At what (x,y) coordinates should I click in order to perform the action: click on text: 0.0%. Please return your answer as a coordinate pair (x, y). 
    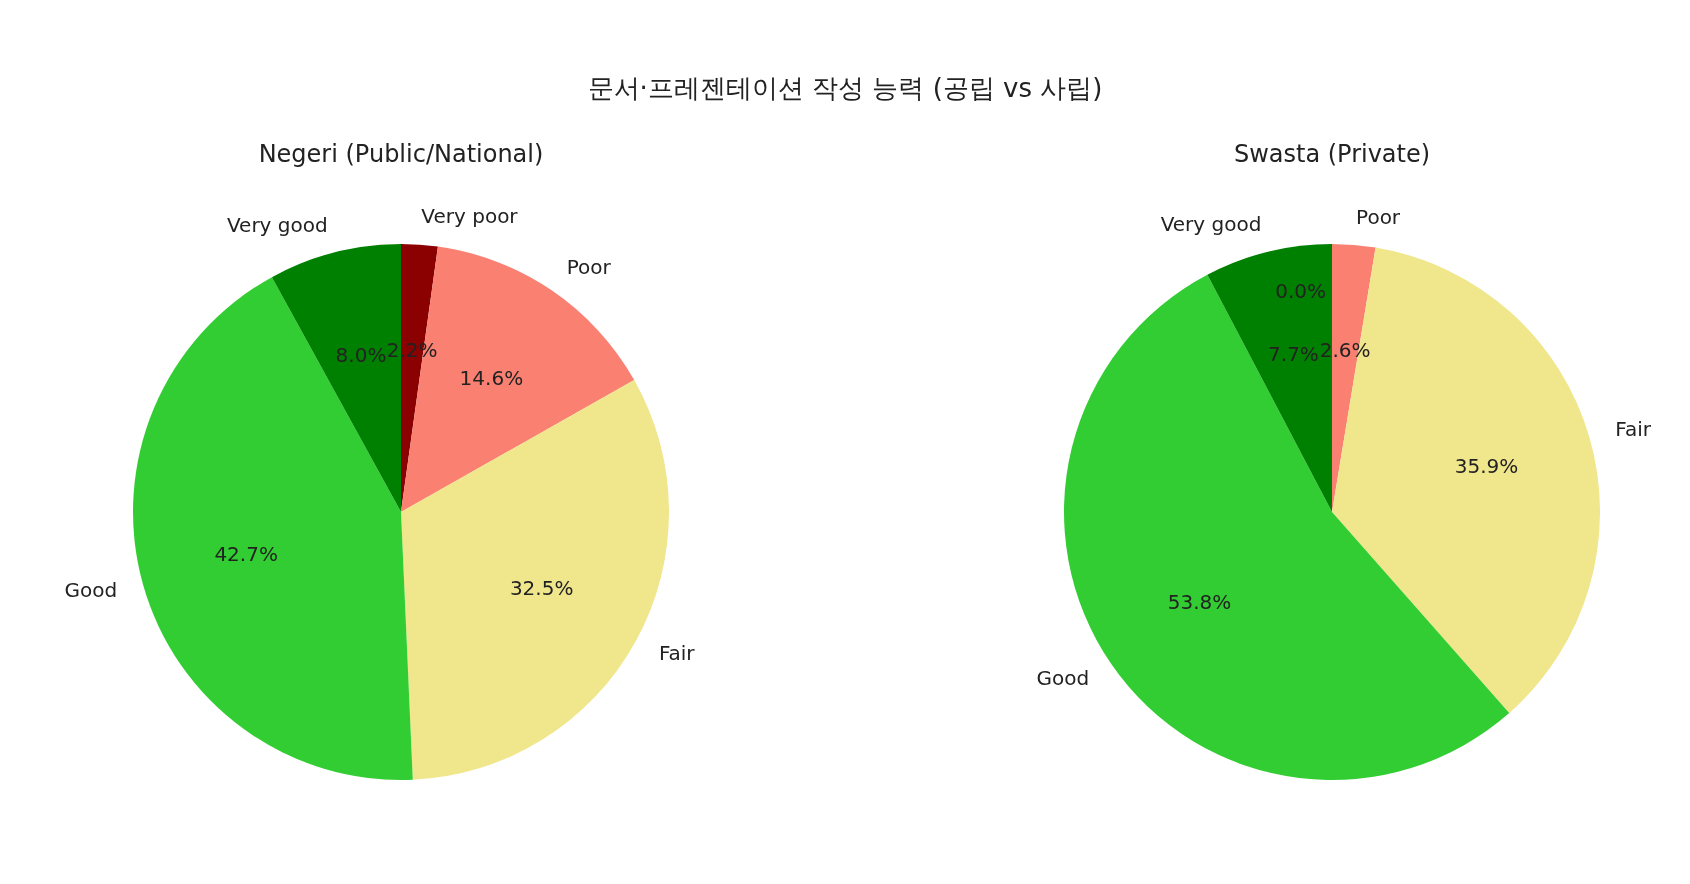
    Looking at the image, I should click on (1300, 290).